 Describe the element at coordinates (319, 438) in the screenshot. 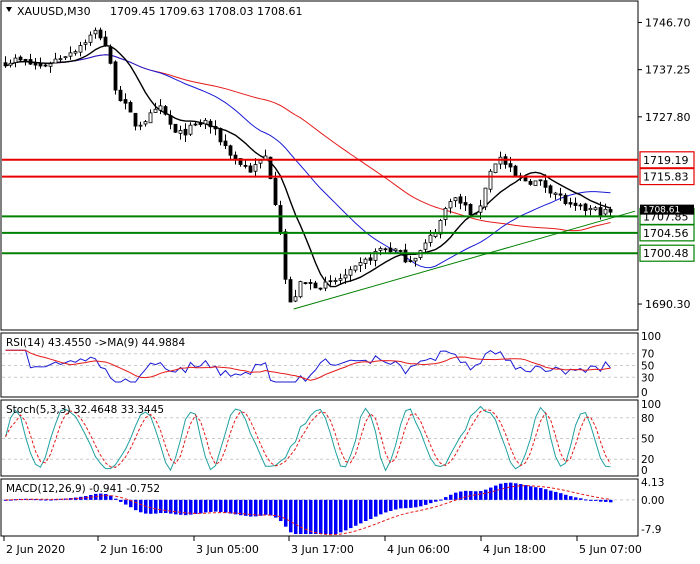

I see `stoch-series-layer` at that location.